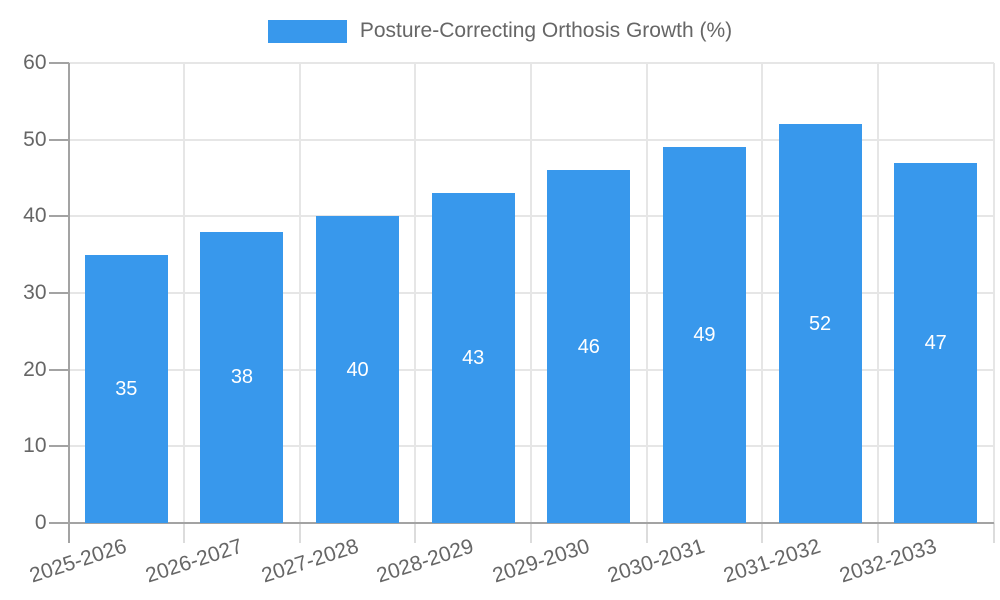  I want to click on bar-value-label: 40, so click(357, 369).